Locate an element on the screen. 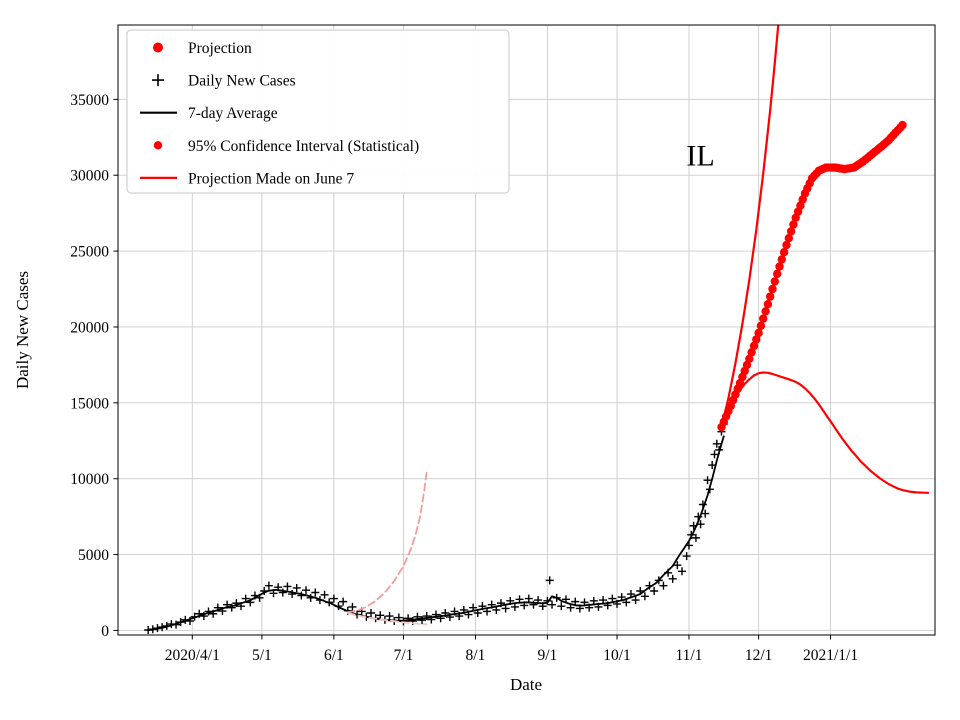 The height and width of the screenshot is (720, 960). y-tick-label: 15000 is located at coordinates (89, 403).